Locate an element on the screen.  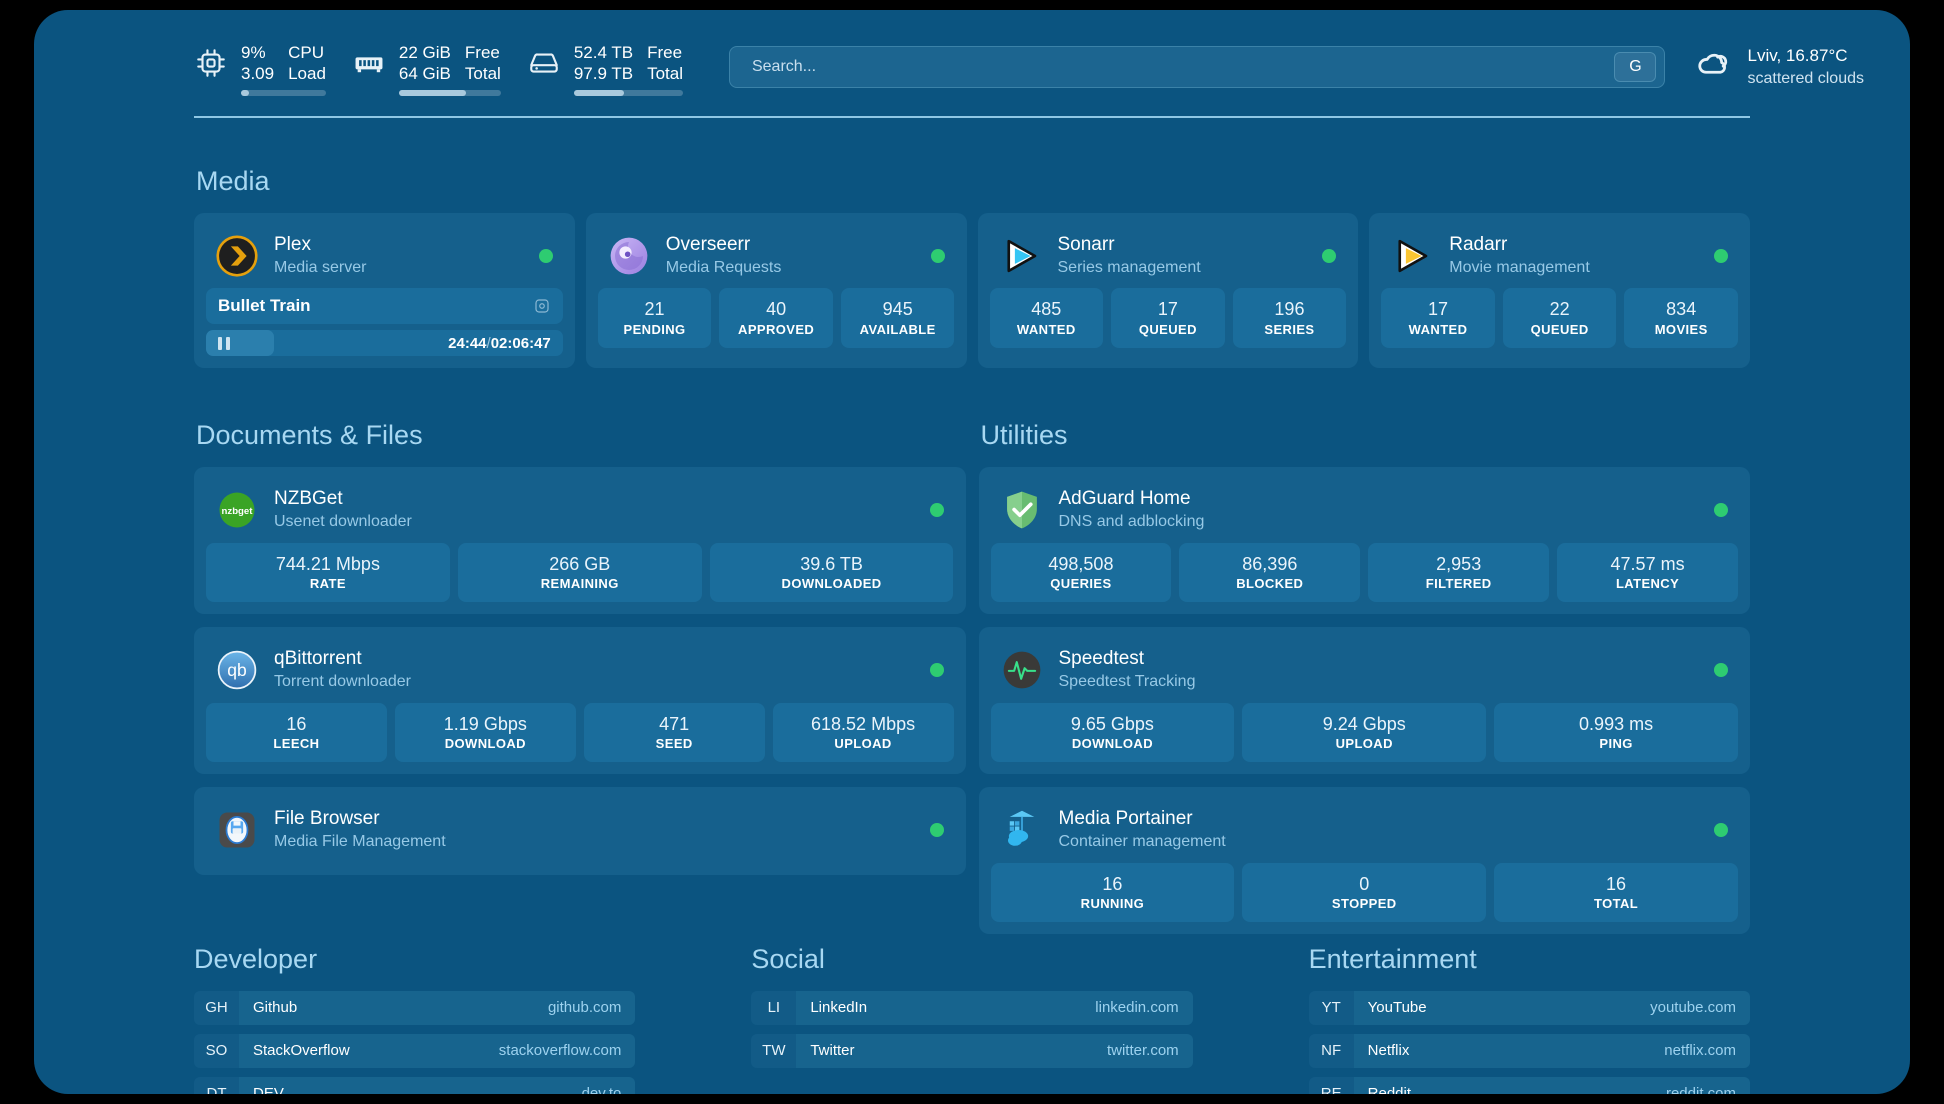
stat-tile: 86,396 BLOCKED is located at coordinates (1270, 572).